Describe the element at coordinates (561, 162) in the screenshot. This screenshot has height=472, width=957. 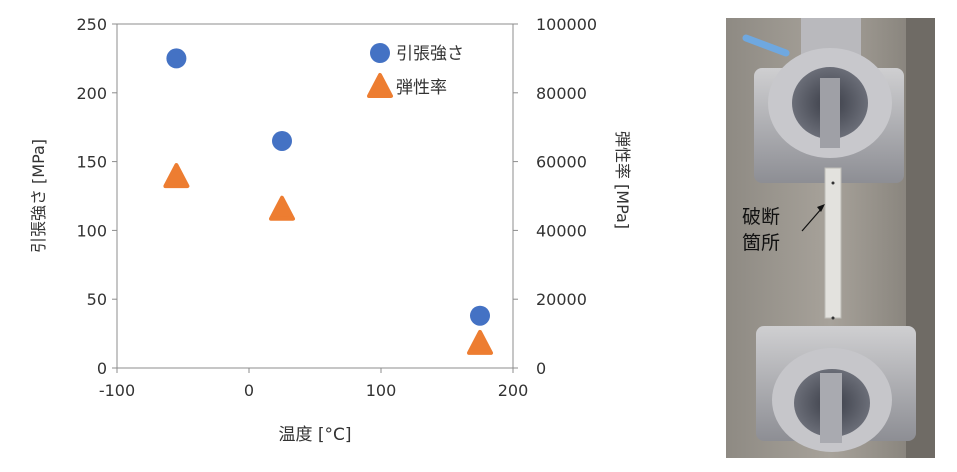
I see `y2-tick-label: 60000` at that location.